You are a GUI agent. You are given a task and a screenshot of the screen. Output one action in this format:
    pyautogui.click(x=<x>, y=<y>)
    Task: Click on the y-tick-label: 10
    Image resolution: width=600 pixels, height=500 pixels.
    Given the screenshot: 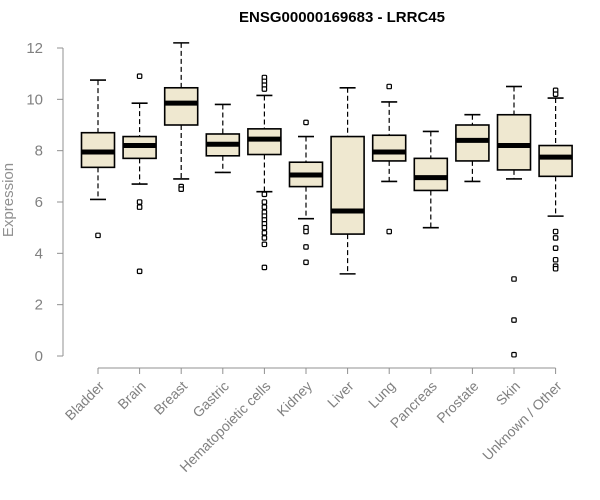 What is the action you would take?
    pyautogui.click(x=34, y=99)
    